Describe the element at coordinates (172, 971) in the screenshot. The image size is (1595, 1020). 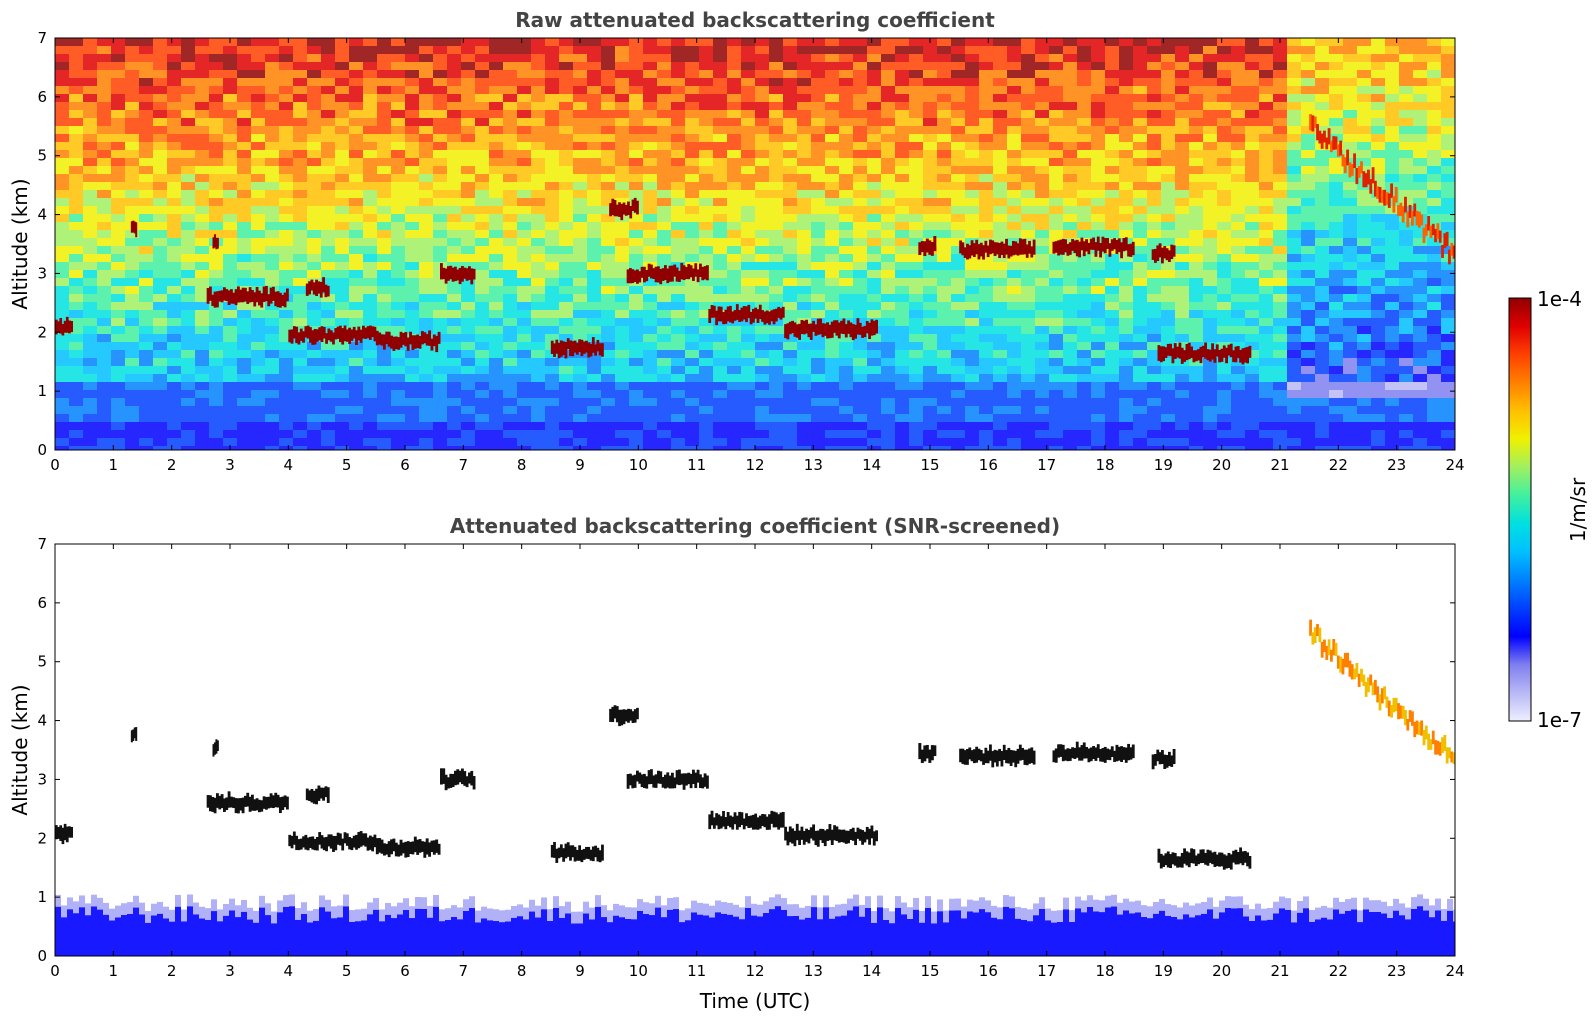
I see `x-tick-label: 2` at that location.